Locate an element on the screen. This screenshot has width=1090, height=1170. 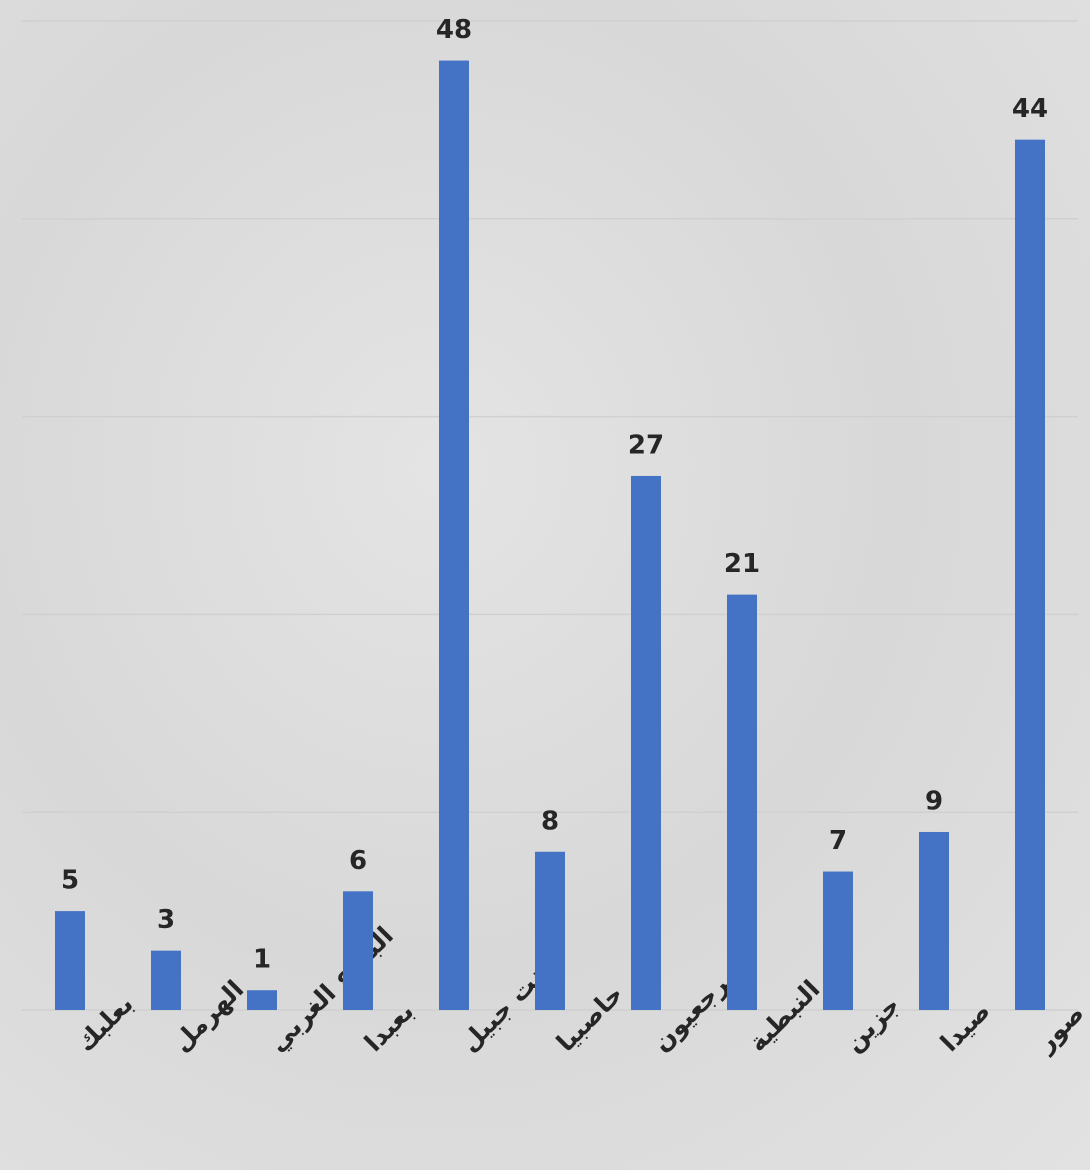
data-label: 3 is located at coordinates (166, 920).